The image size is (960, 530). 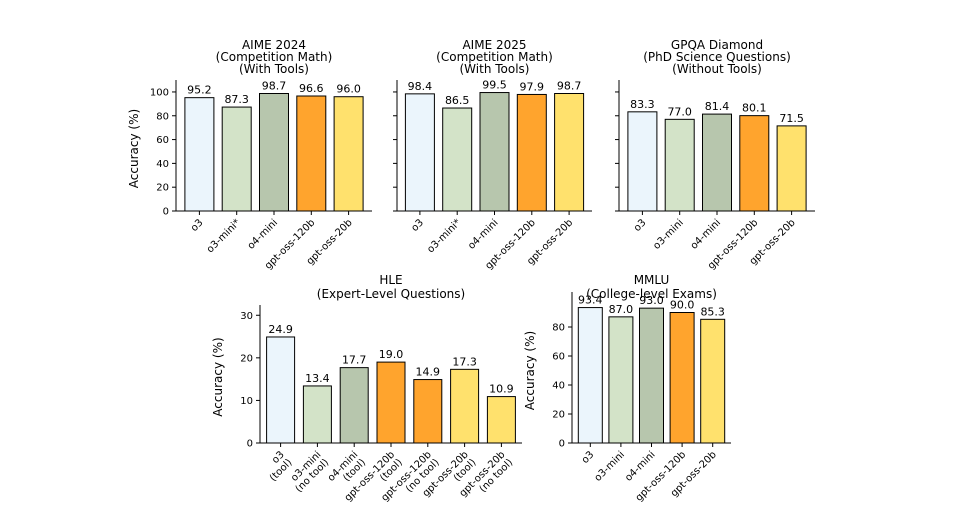 I want to click on gpqa-diamond-x-tick-label-line: o4-mini, so click(x=706, y=234).